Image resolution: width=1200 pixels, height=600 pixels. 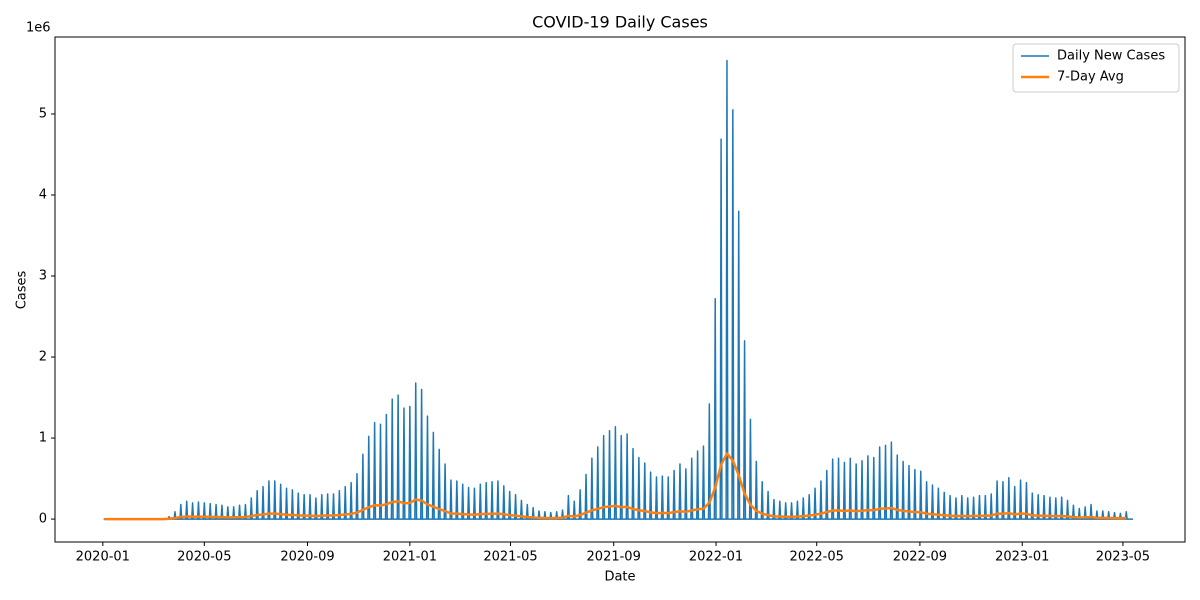 What do you see at coordinates (43, 519) in the screenshot?
I see `y-tick-label: 0` at bounding box center [43, 519].